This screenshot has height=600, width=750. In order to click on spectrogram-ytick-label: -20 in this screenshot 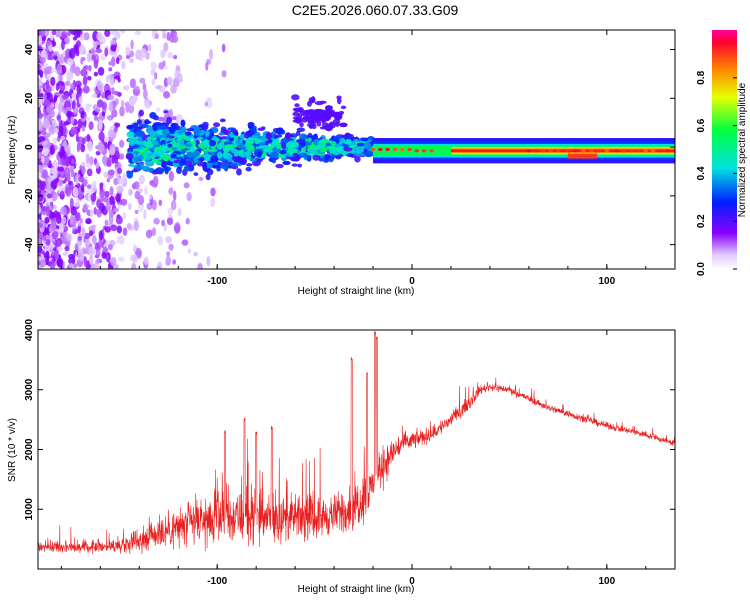, I will do `click(29, 195)`.